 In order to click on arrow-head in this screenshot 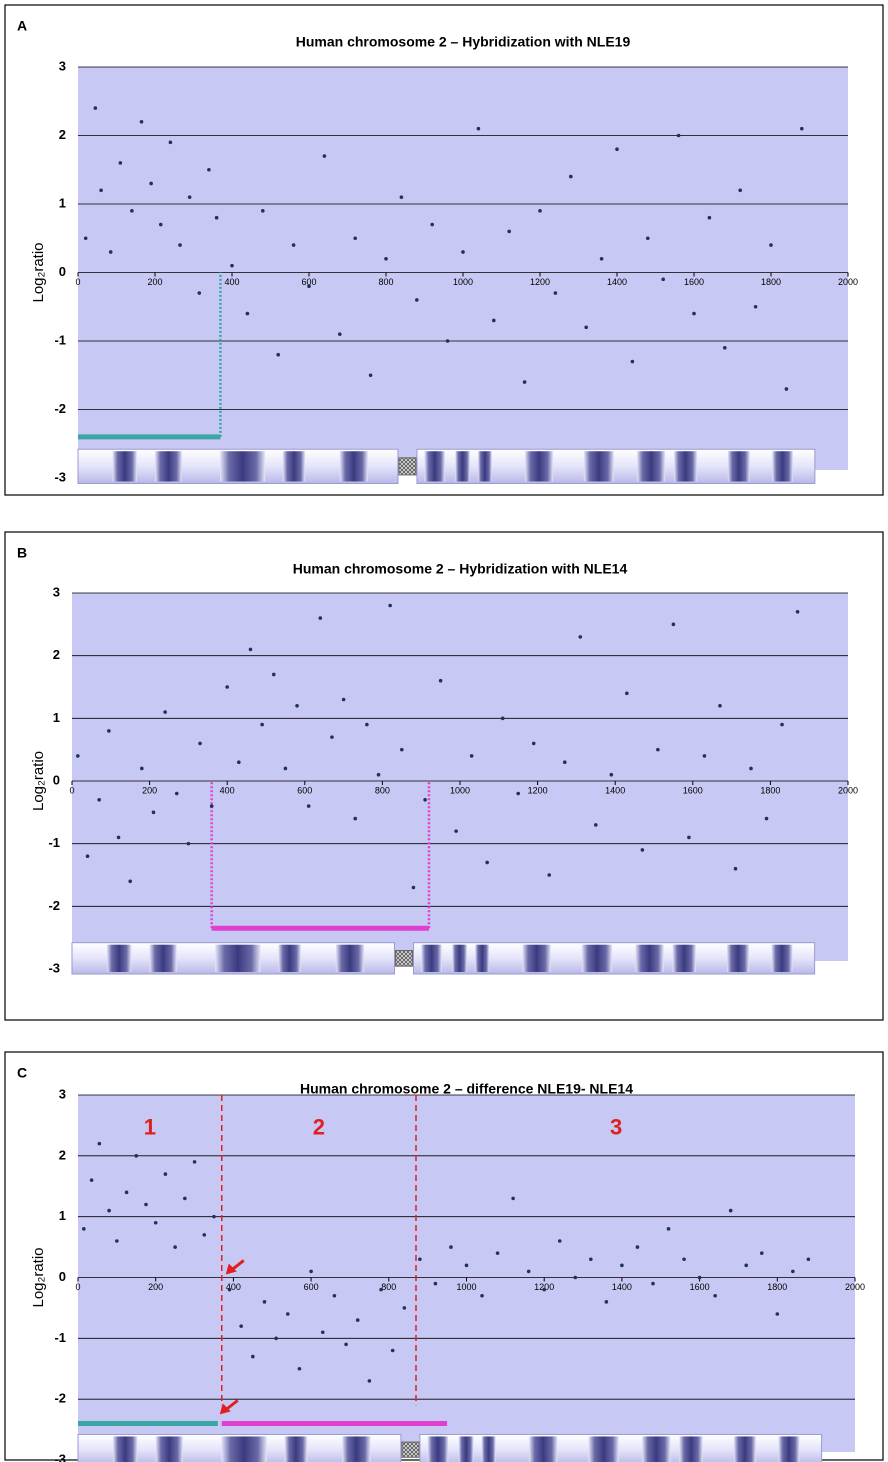, I will do `click(225, 1409)`.